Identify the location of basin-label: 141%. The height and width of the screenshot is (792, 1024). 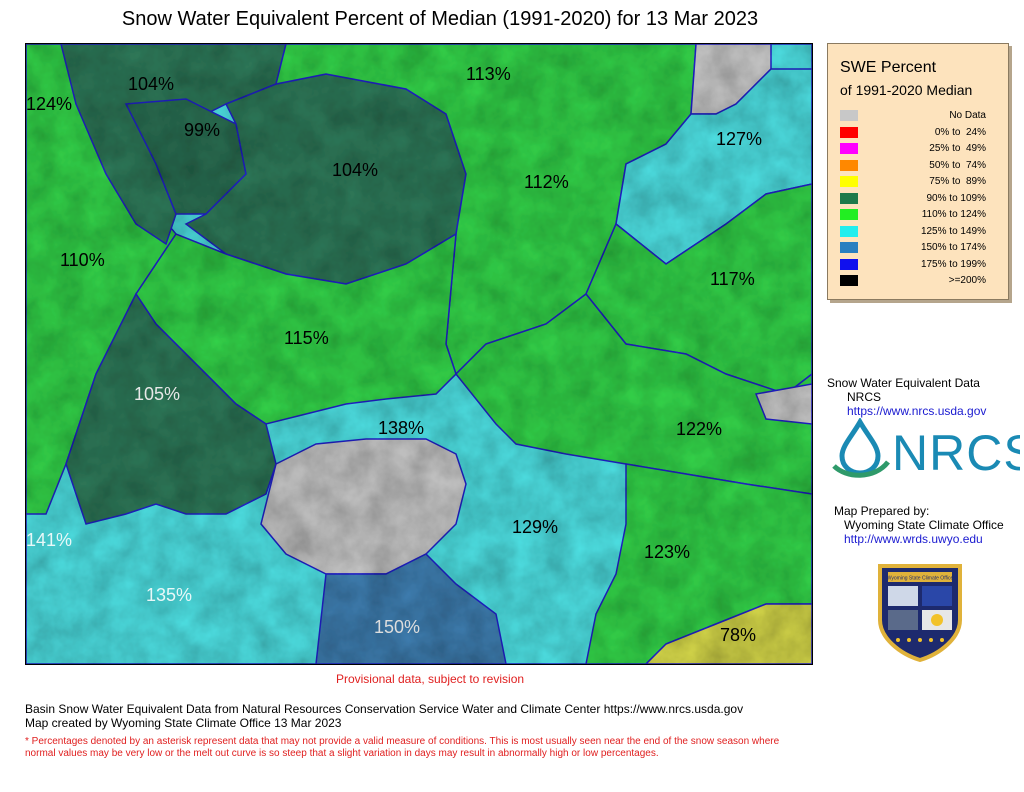
(49, 540).